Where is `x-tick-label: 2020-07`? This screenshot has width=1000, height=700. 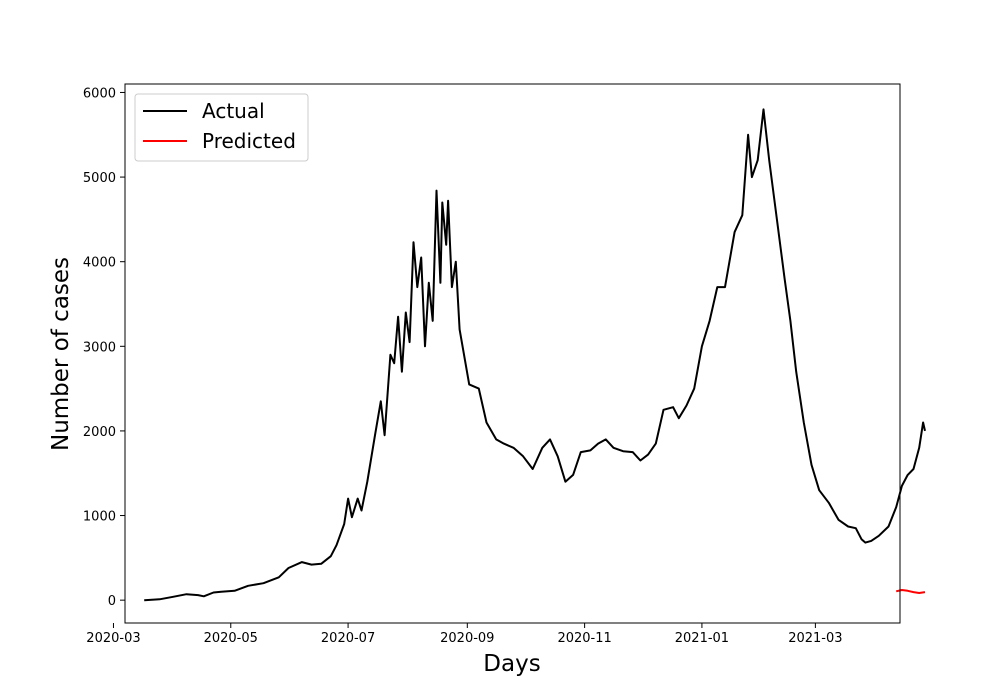 x-tick-label: 2020-07 is located at coordinates (348, 638).